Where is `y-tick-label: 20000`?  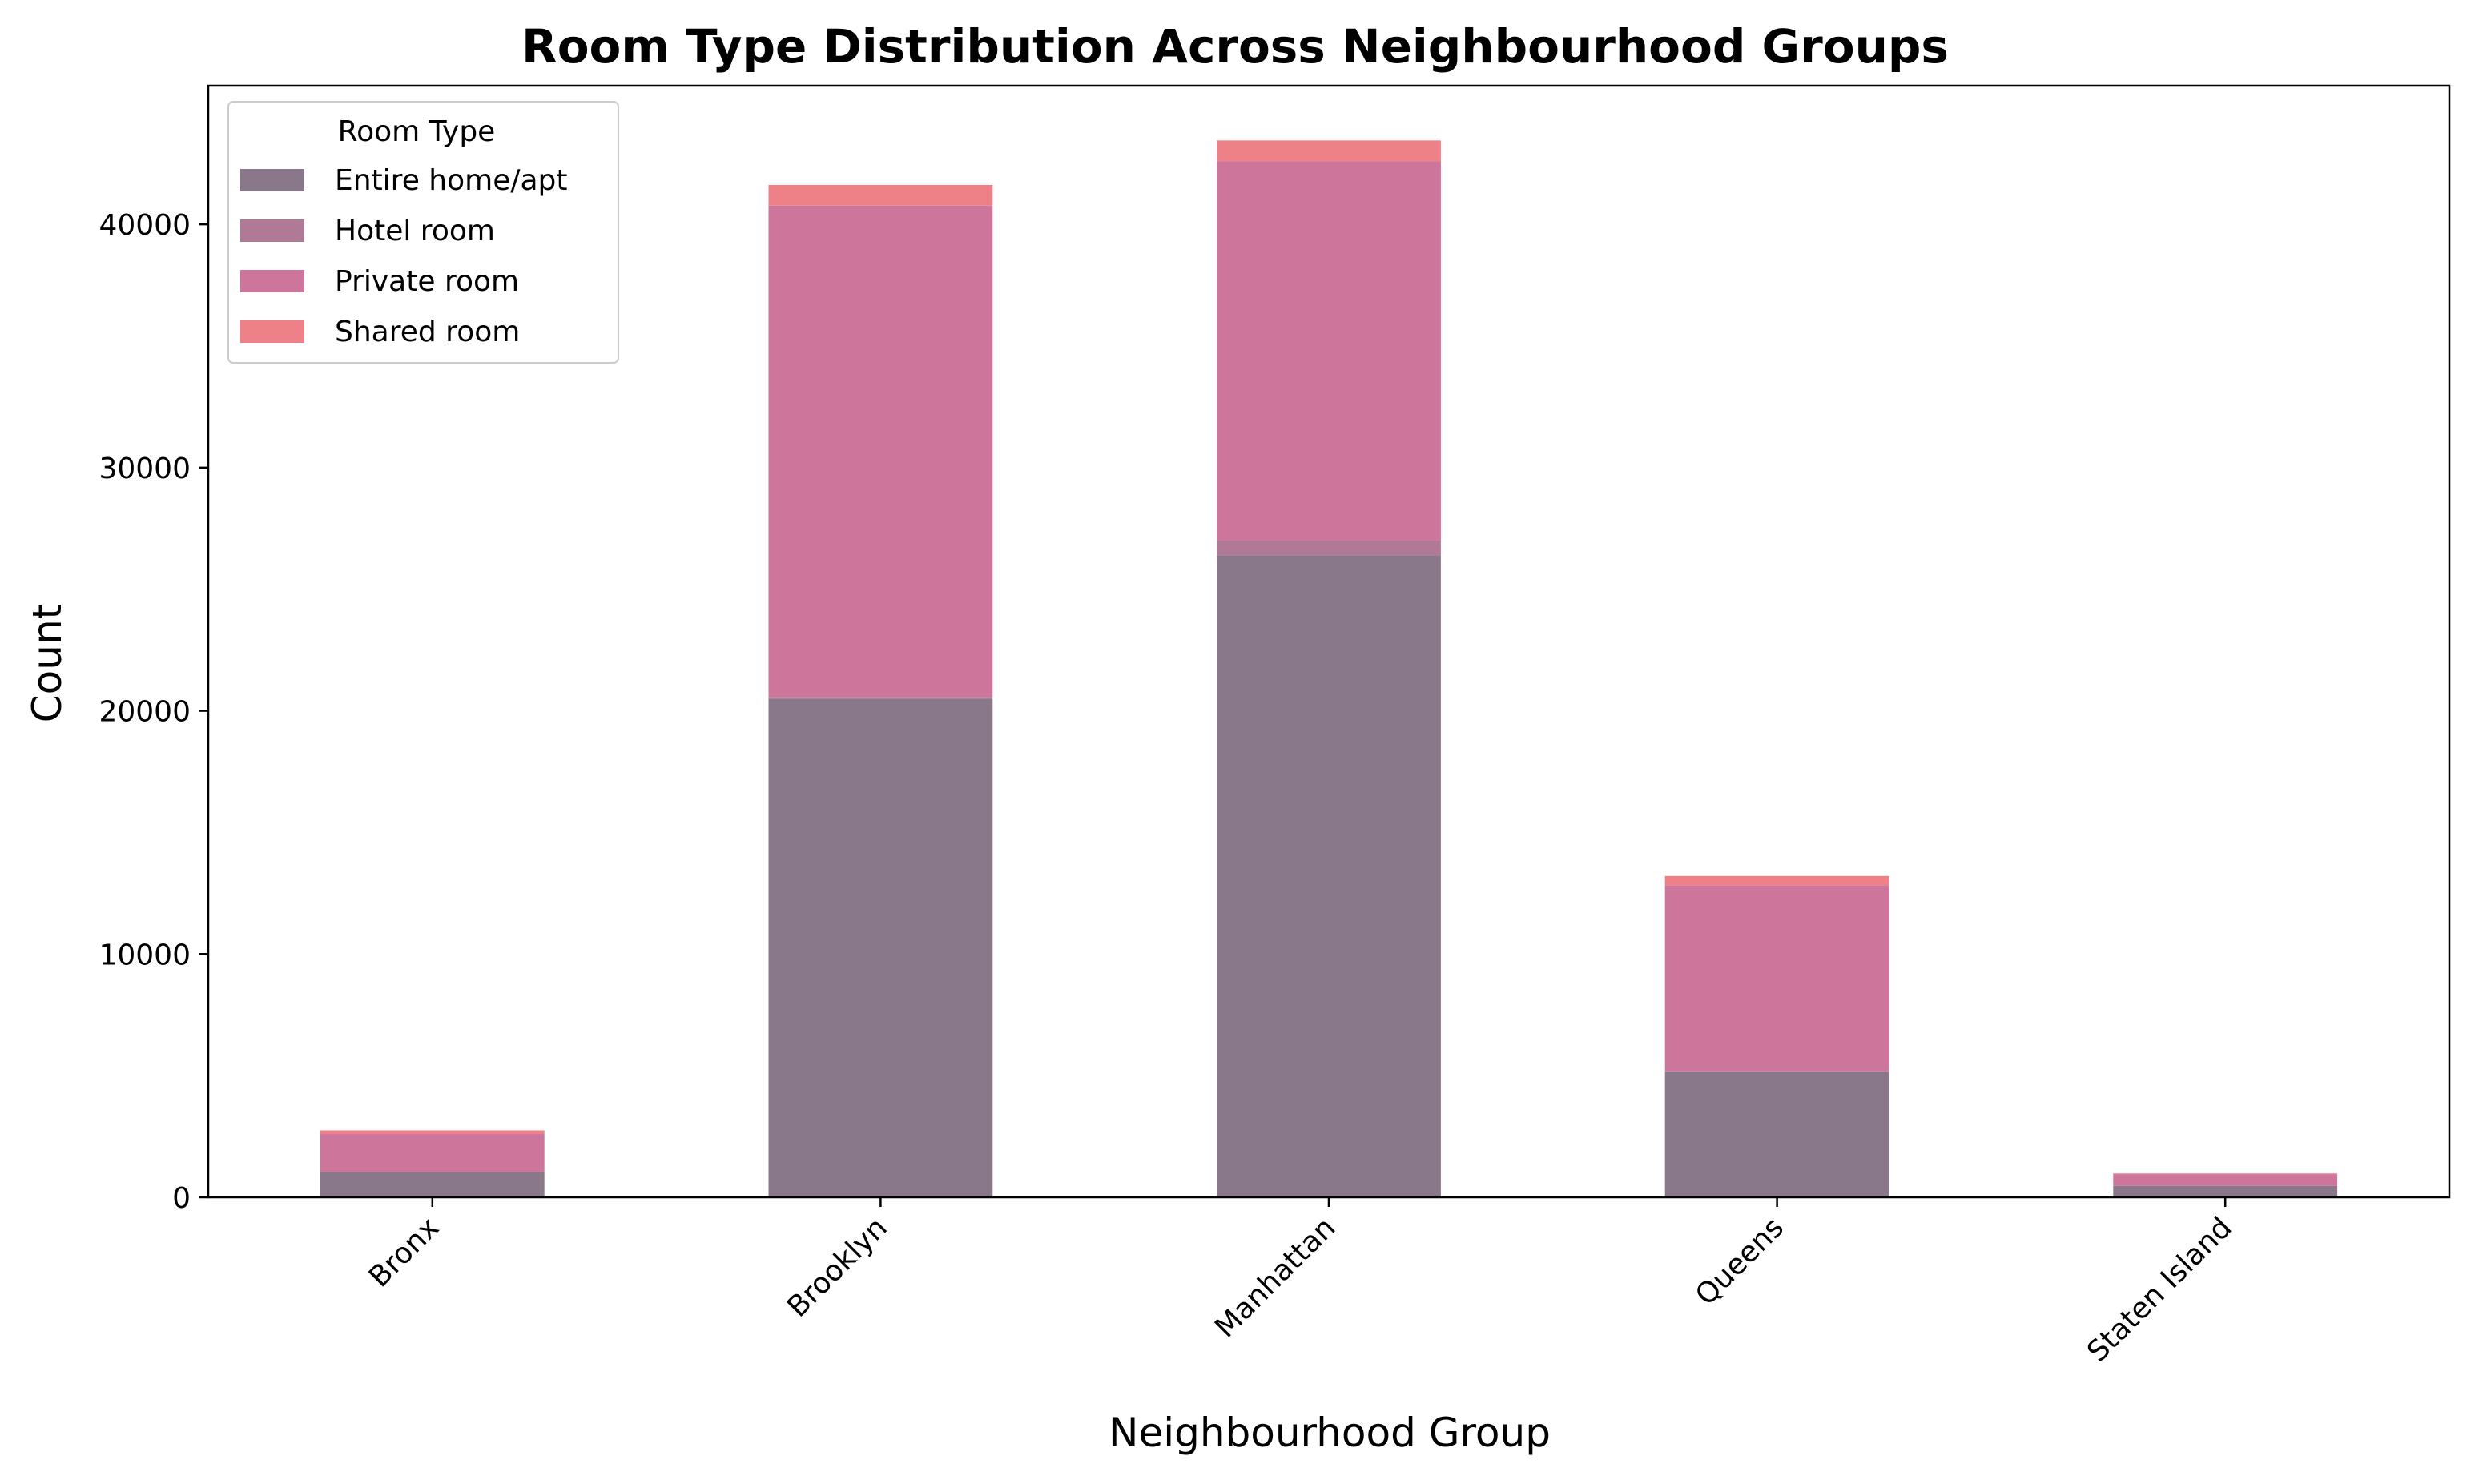 y-tick-label: 20000 is located at coordinates (145, 712).